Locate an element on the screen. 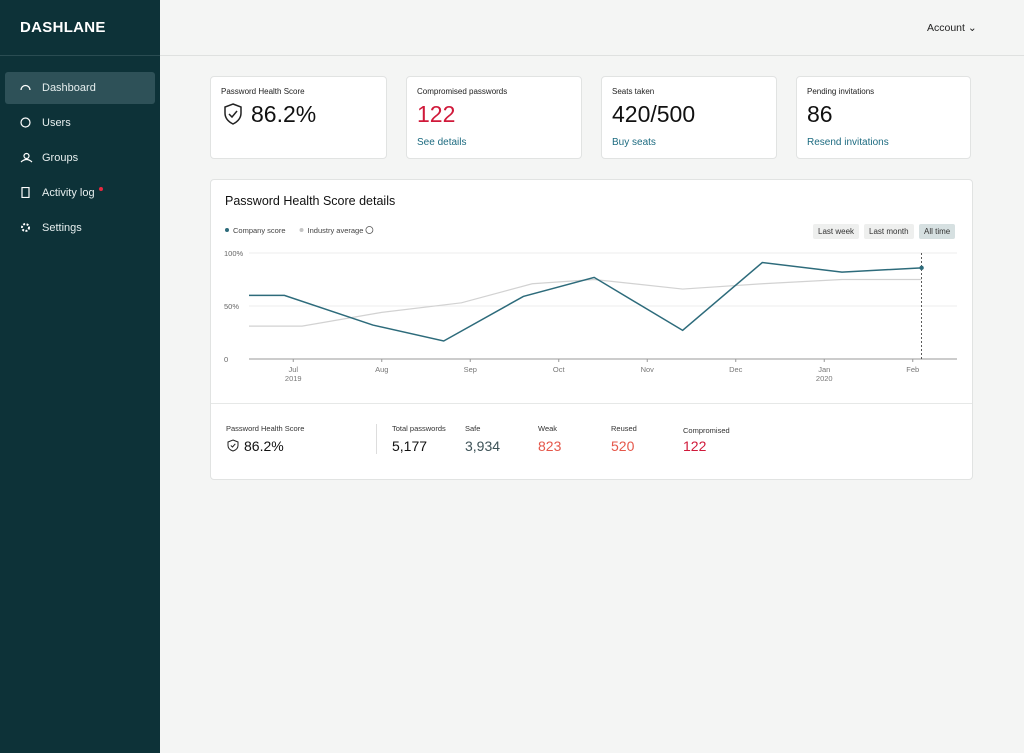 The width and height of the screenshot is (1024, 753). card-value: 122 is located at coordinates (436, 114).